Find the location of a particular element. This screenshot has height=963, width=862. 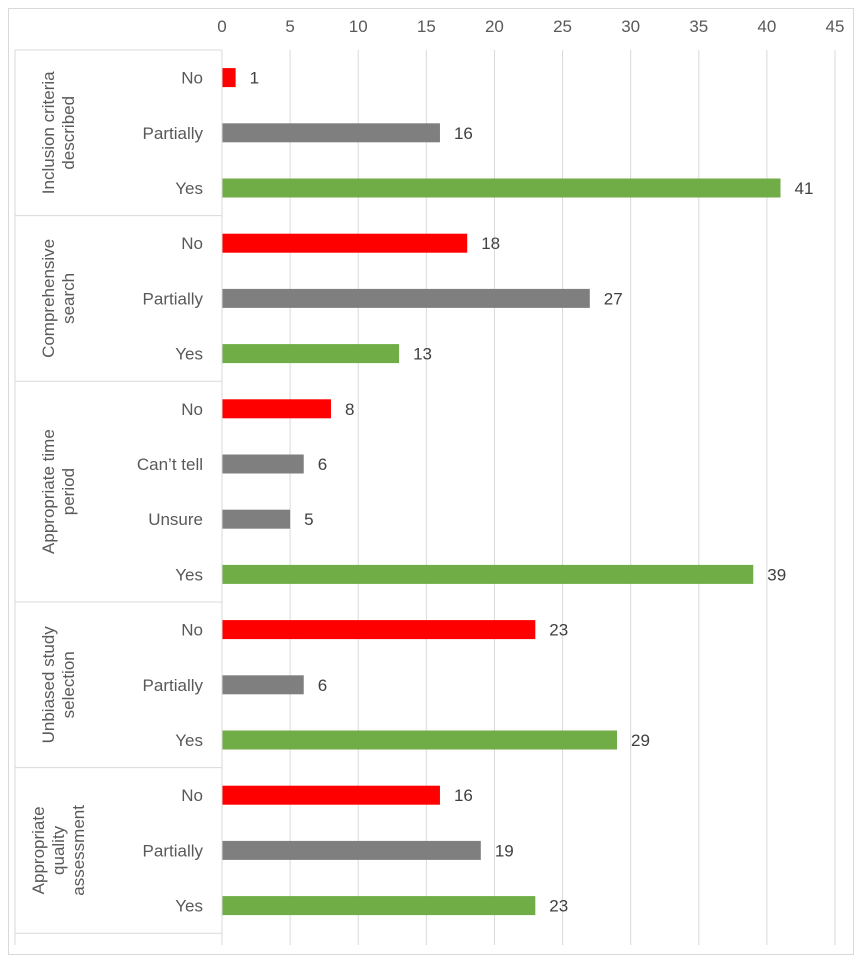

x-tick-label: 35 is located at coordinates (698, 26).